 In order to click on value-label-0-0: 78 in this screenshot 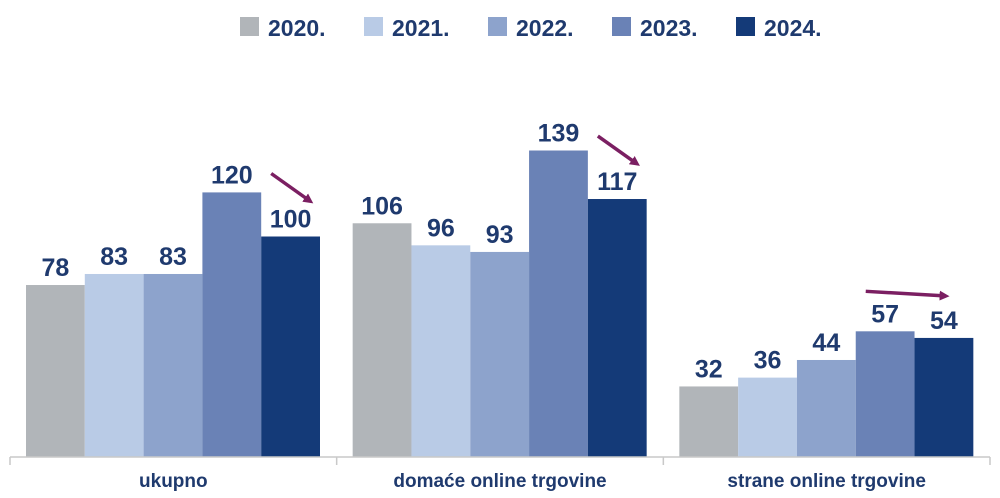, I will do `click(55, 268)`.